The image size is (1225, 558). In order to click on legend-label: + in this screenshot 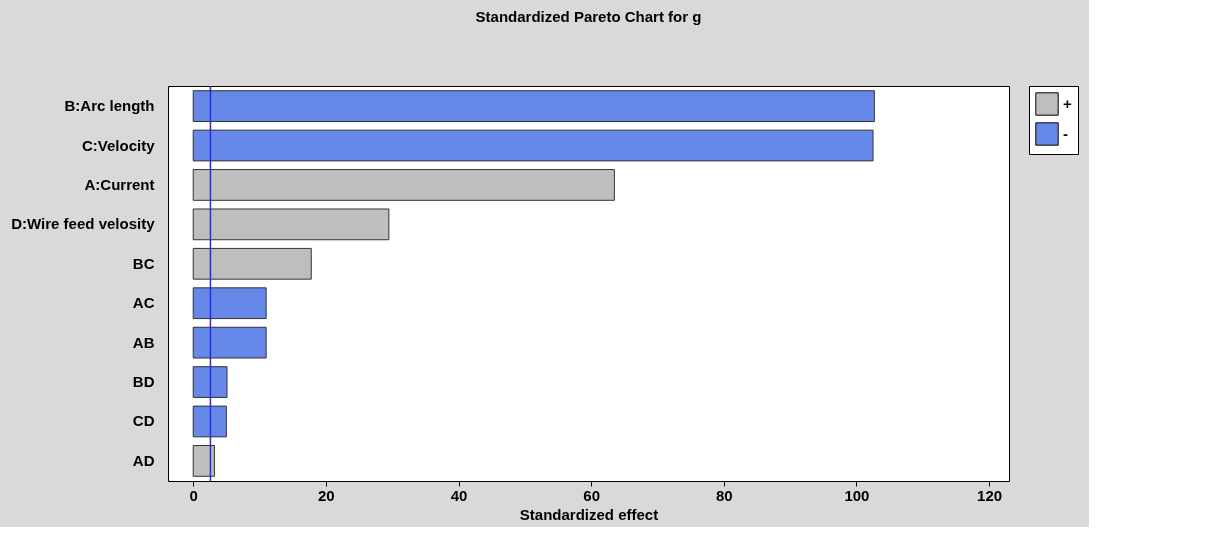, I will do `click(1067, 103)`.